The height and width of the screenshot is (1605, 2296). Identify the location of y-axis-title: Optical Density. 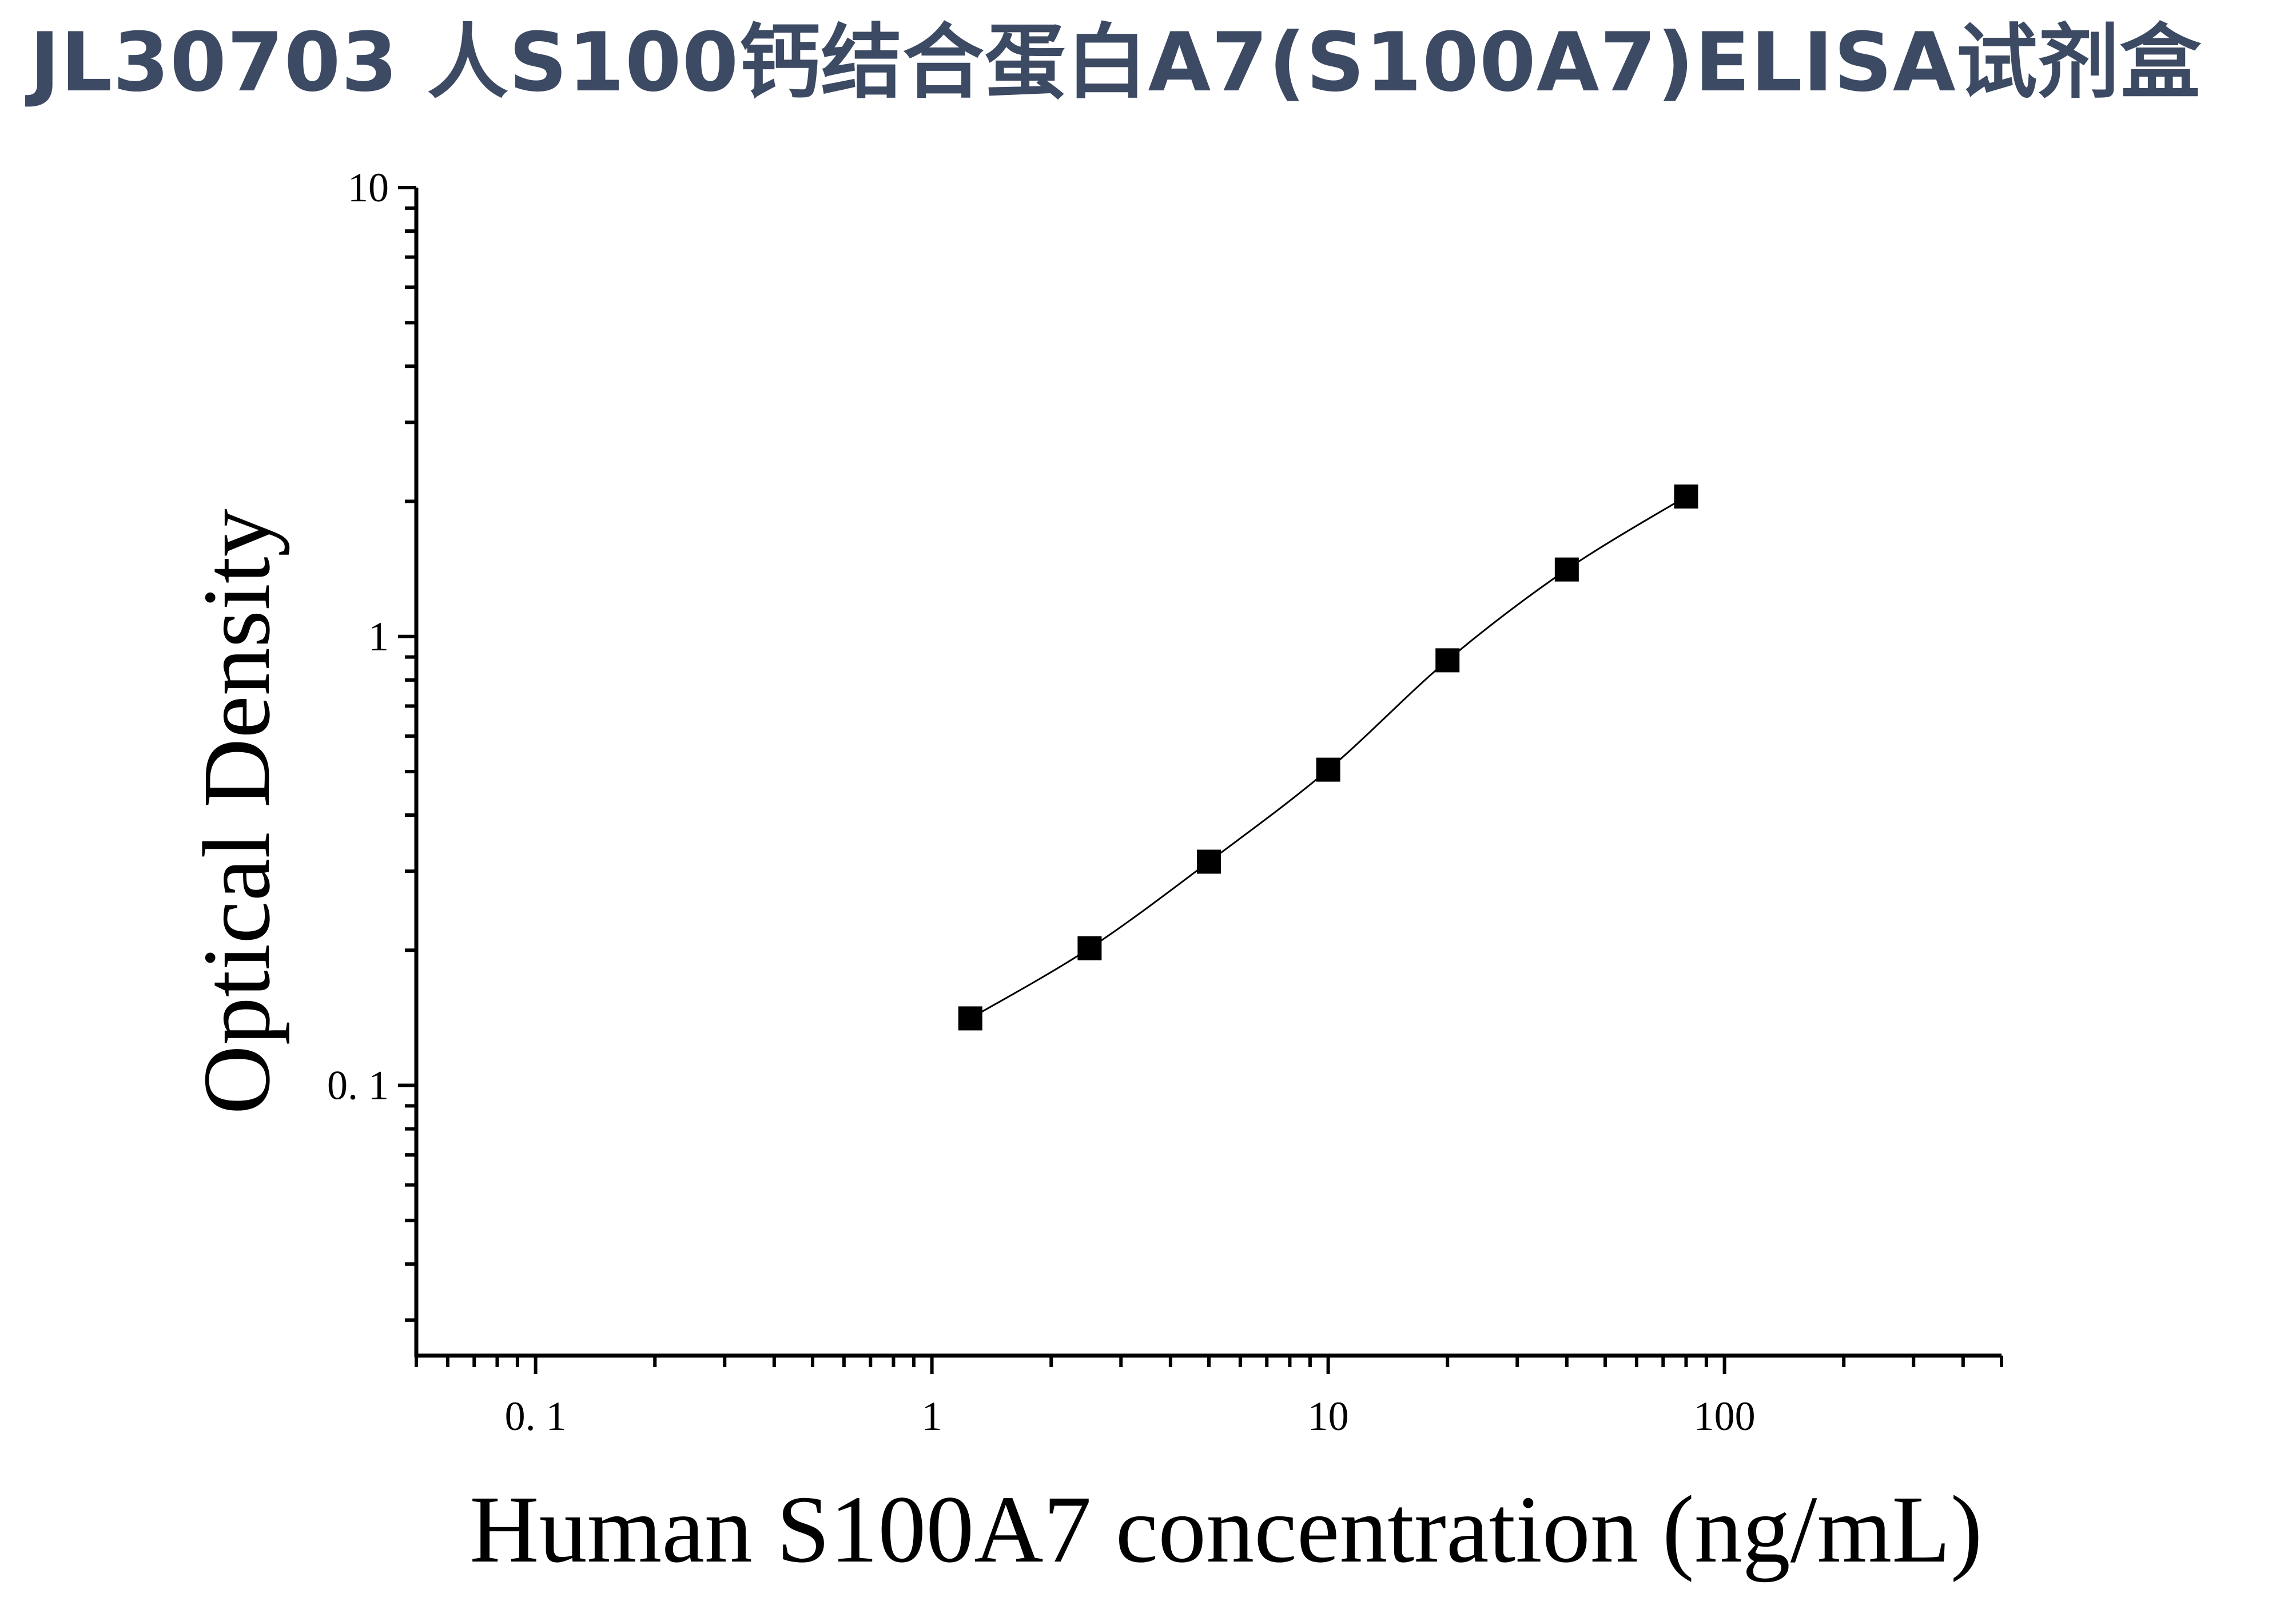
(237, 811).